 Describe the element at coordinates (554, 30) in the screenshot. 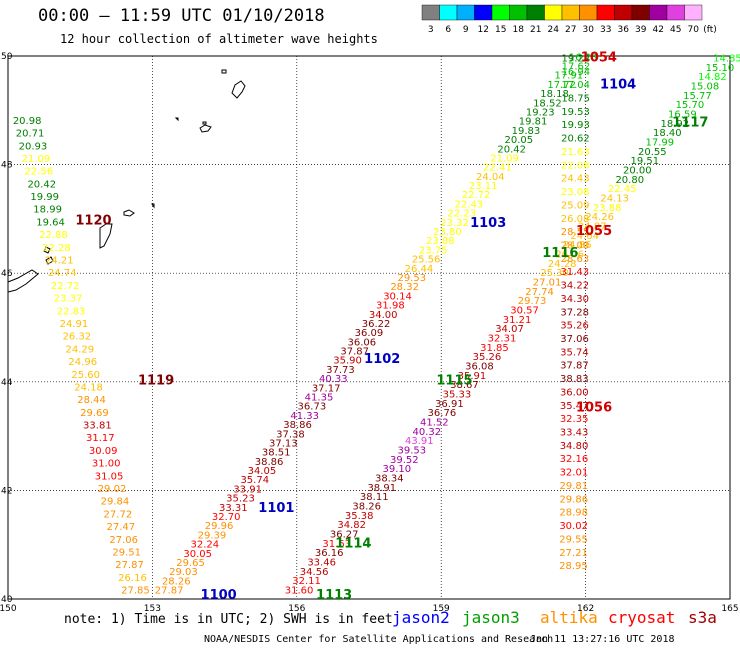

I see `legend-label: 24` at that location.